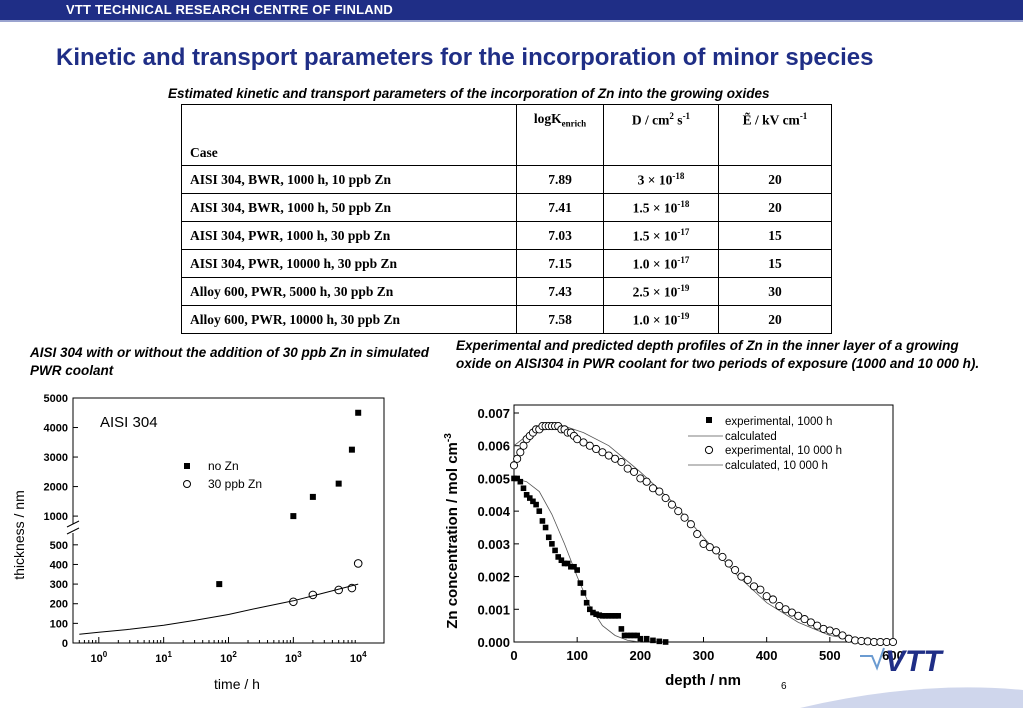  Describe the element at coordinates (513, 655) in the screenshot. I see `x-tick-label: 0` at that location.